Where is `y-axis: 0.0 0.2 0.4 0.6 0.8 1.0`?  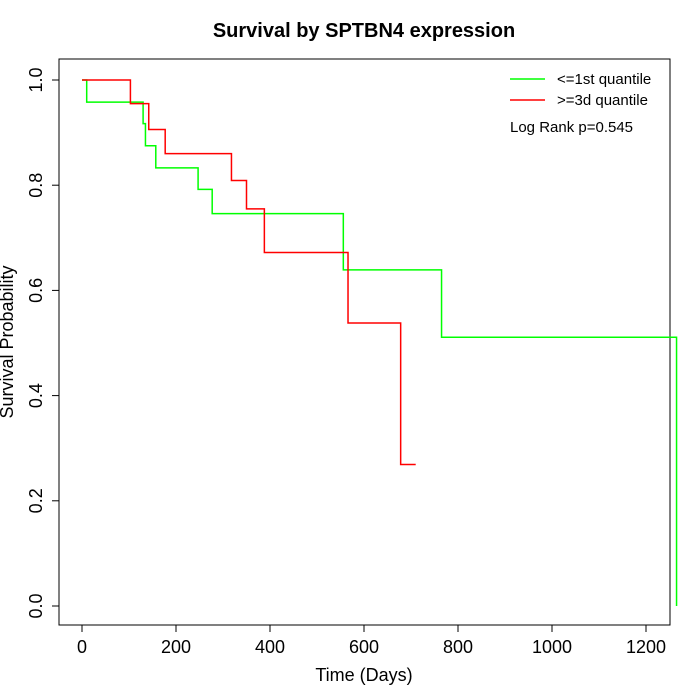 y-axis: 0.0 0.2 0.4 0.6 0.8 1.0 is located at coordinates (43, 343).